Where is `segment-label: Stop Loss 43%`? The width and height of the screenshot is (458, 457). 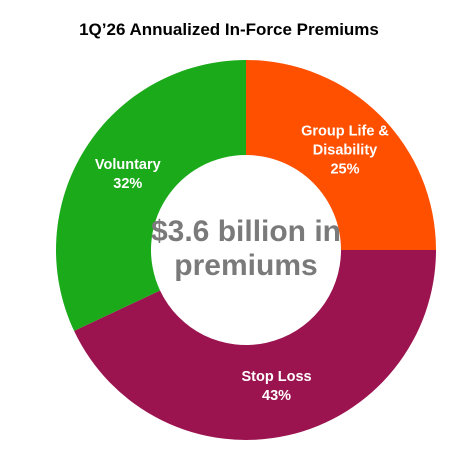
segment-label: Stop Loss 43% is located at coordinates (277, 387).